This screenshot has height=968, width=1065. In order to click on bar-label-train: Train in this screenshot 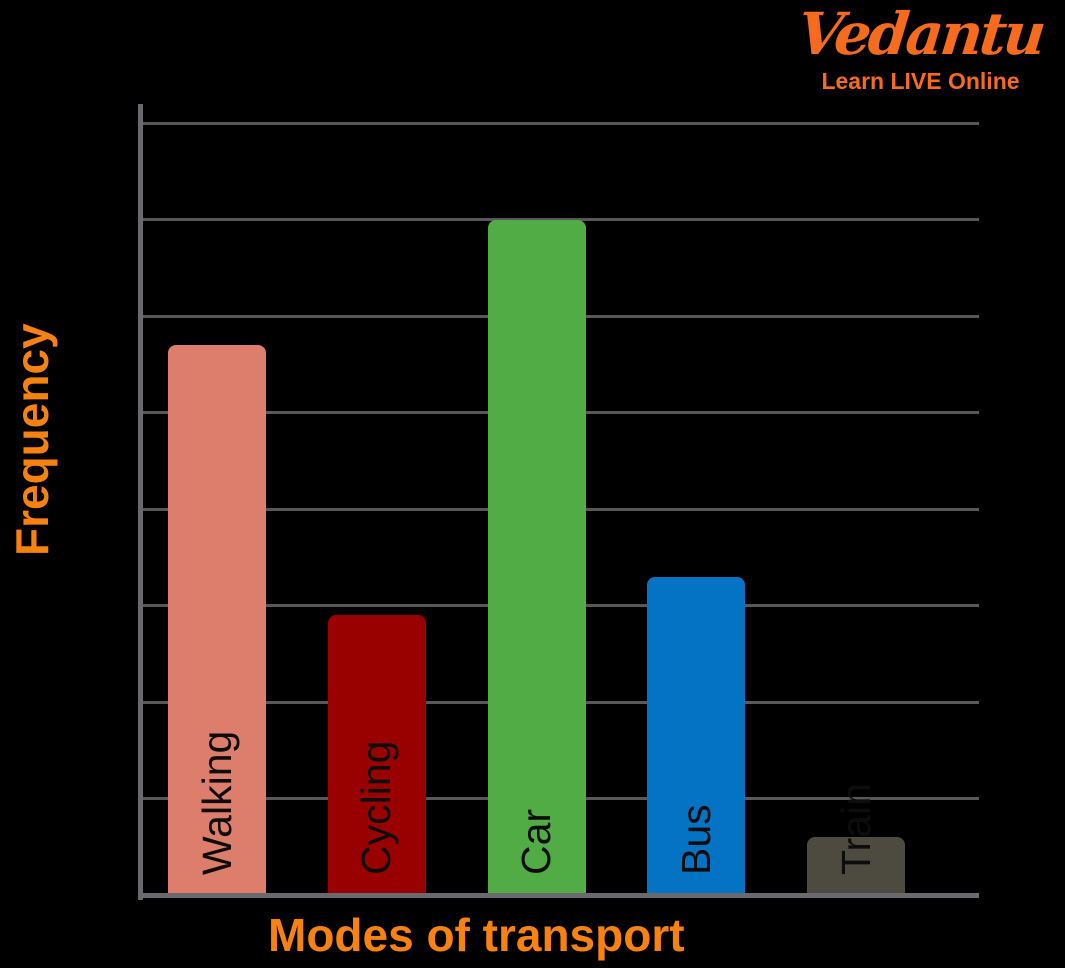, I will do `click(855, 829)`.